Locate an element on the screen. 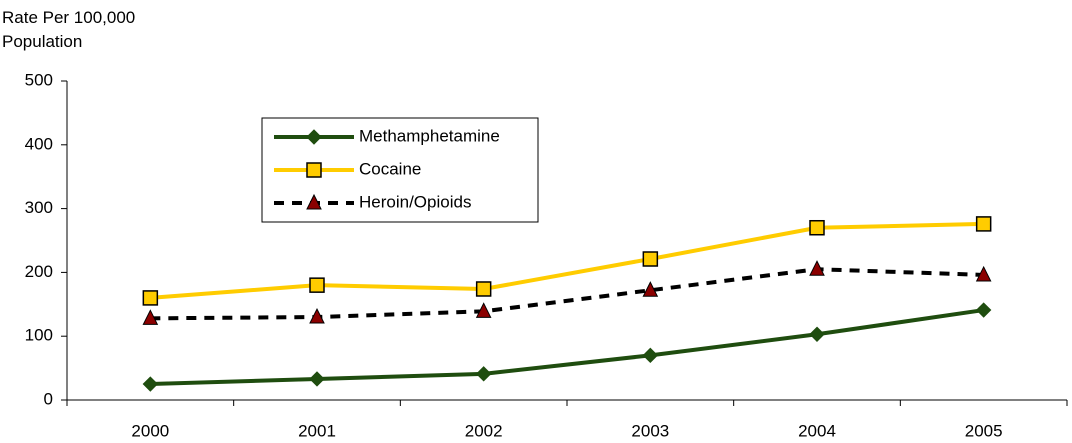  legend-label: Heroin/Opioids is located at coordinates (415, 201).